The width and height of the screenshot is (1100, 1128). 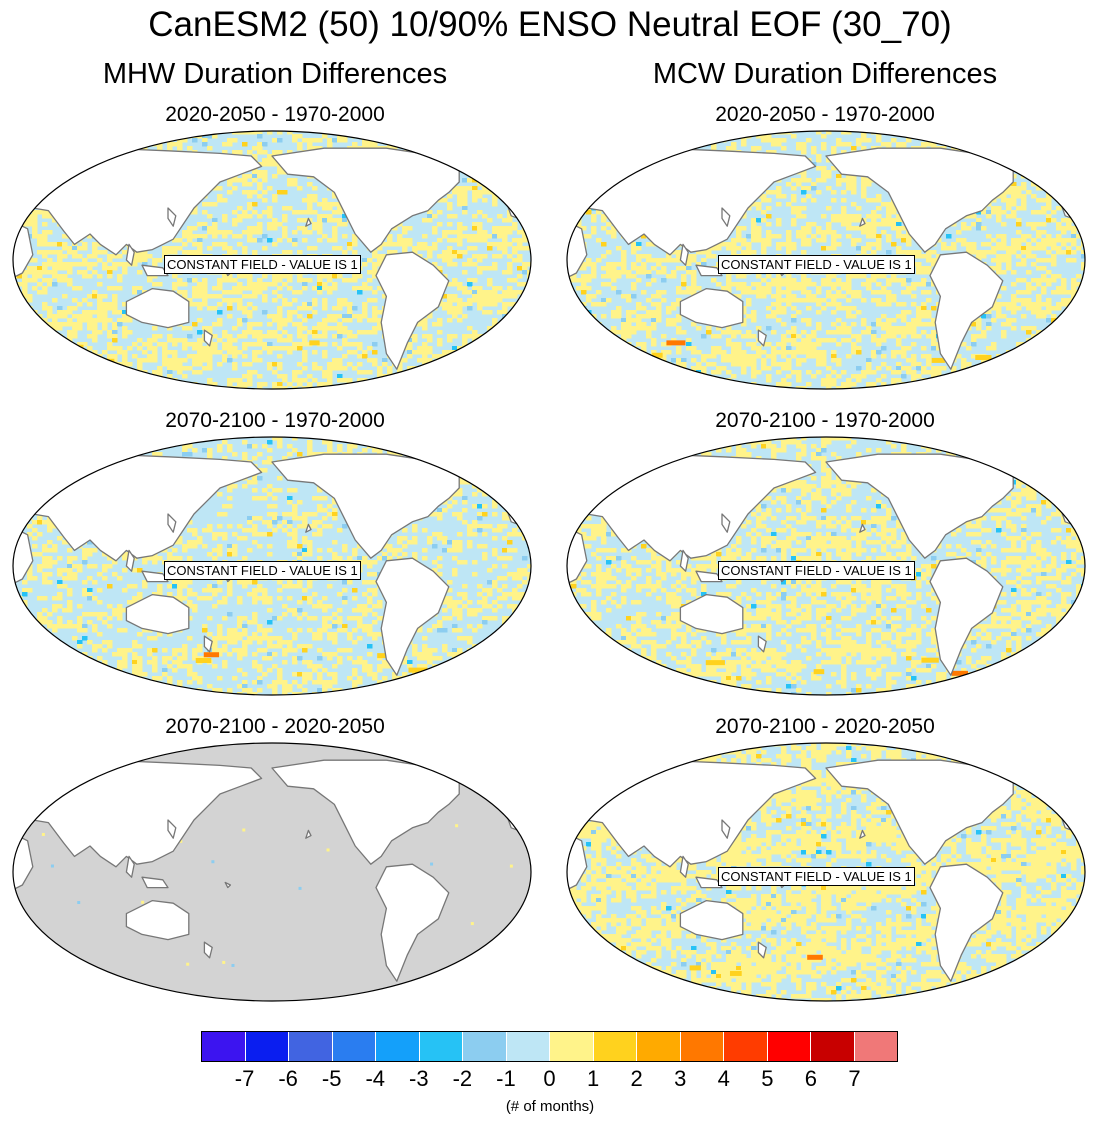 I want to click on map-mcw-2020-2050, so click(x=826, y=260).